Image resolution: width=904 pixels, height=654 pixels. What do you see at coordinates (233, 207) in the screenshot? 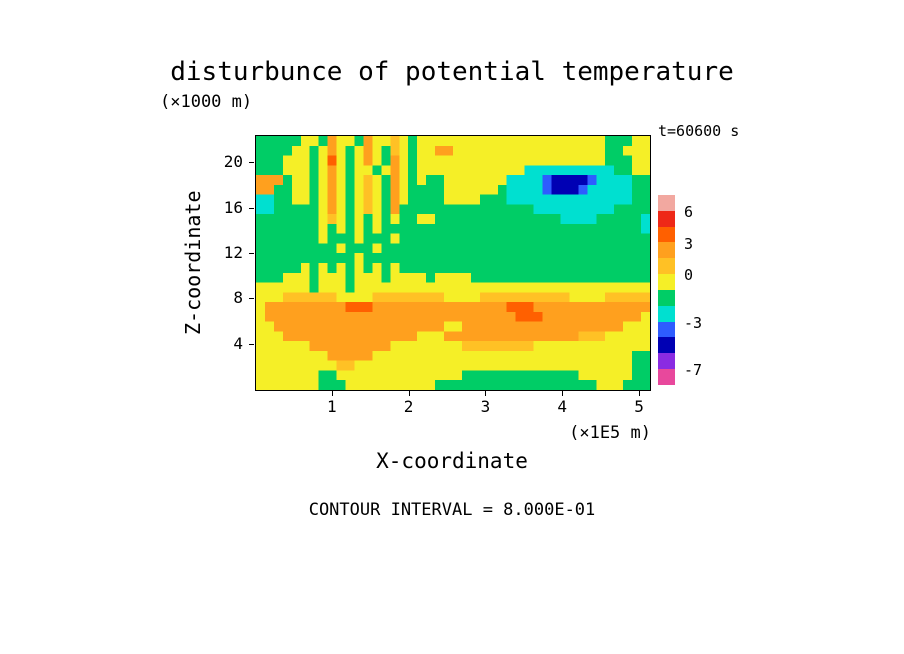
I see `y-tick-label: 16` at bounding box center [233, 207].